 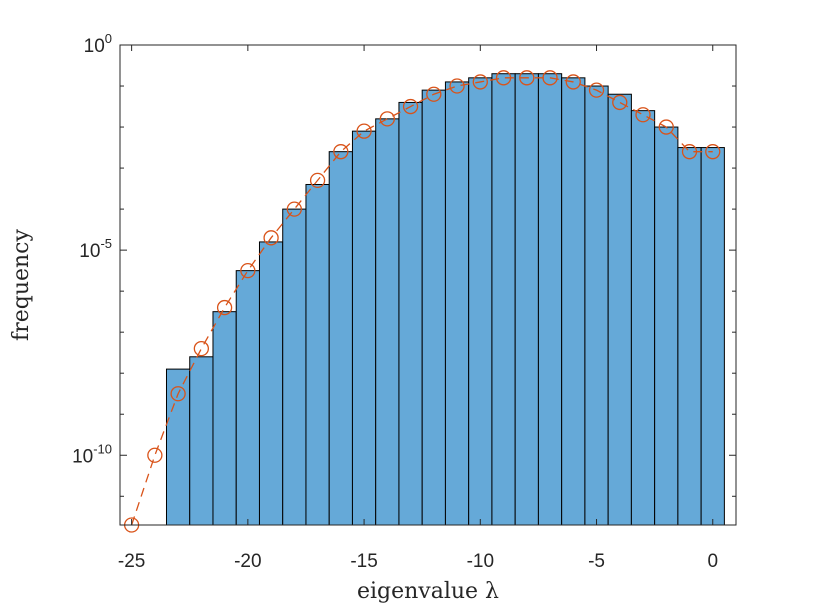 What do you see at coordinates (247, 561) in the screenshot?
I see `x-tick-label: -20` at bounding box center [247, 561].